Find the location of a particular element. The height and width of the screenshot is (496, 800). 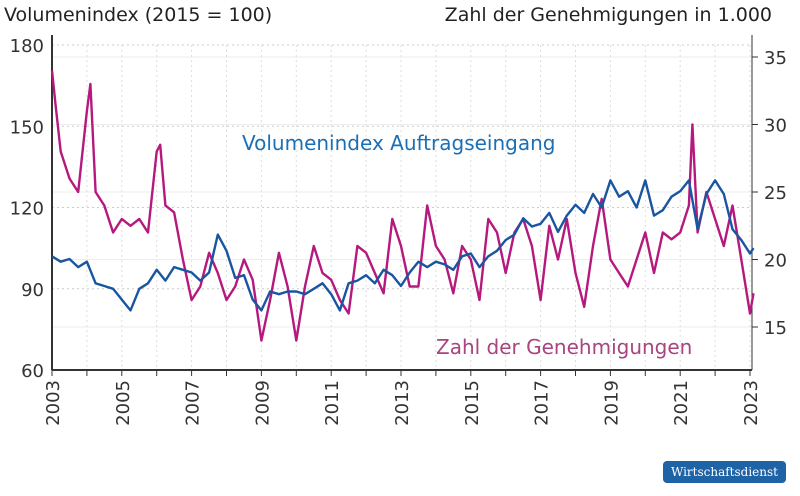

right-tick-label: 15 is located at coordinates (775, 328).